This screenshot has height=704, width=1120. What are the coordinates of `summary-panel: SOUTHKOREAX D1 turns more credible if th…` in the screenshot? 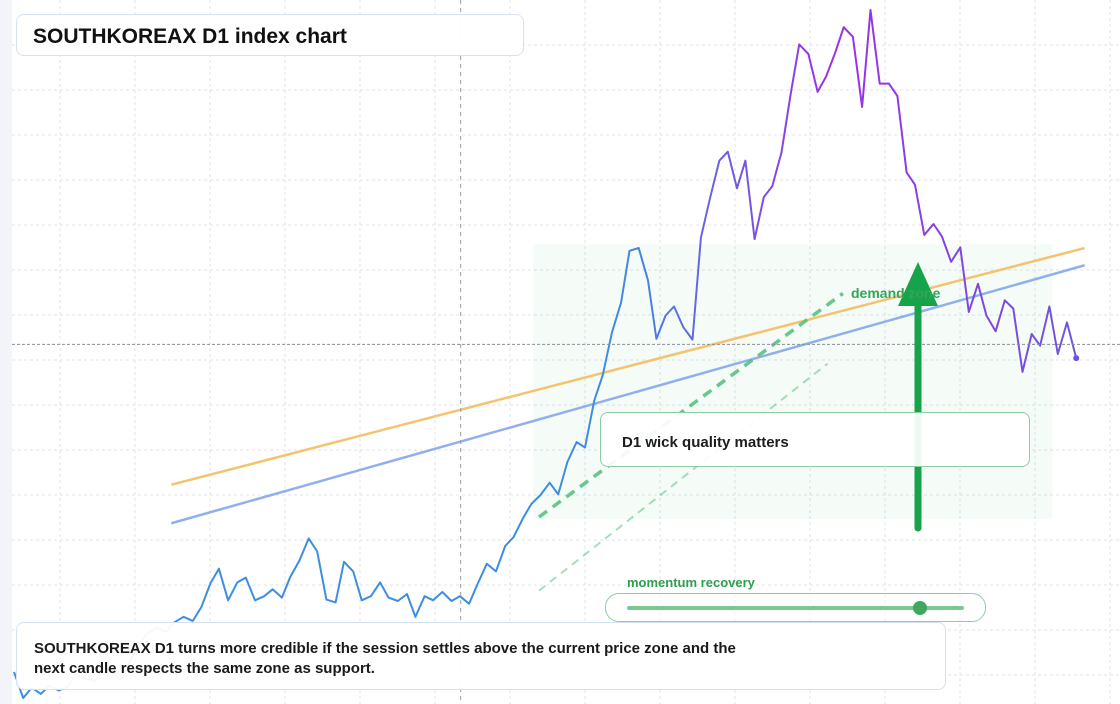 It's located at (481, 656).